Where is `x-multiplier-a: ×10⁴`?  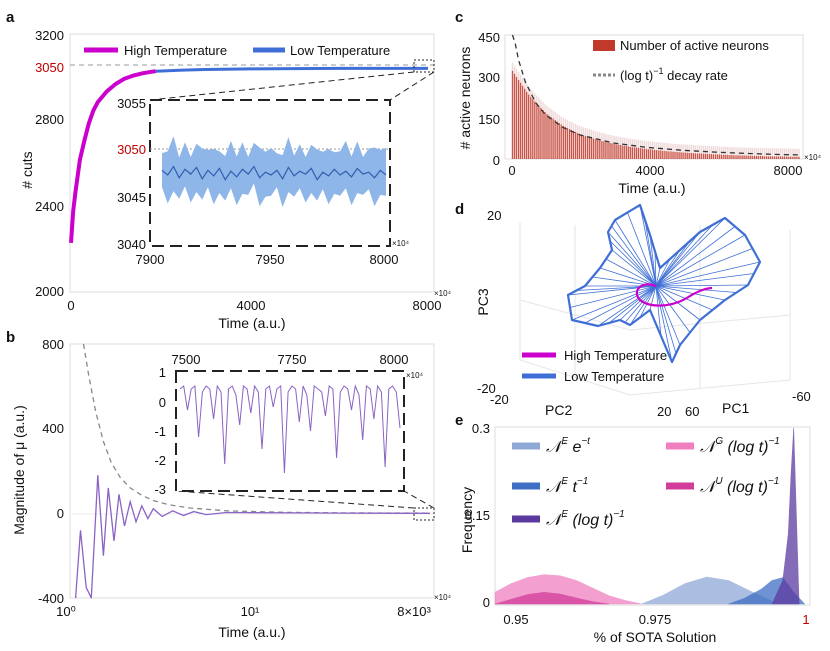 x-multiplier-a: ×10⁴ is located at coordinates (443, 293).